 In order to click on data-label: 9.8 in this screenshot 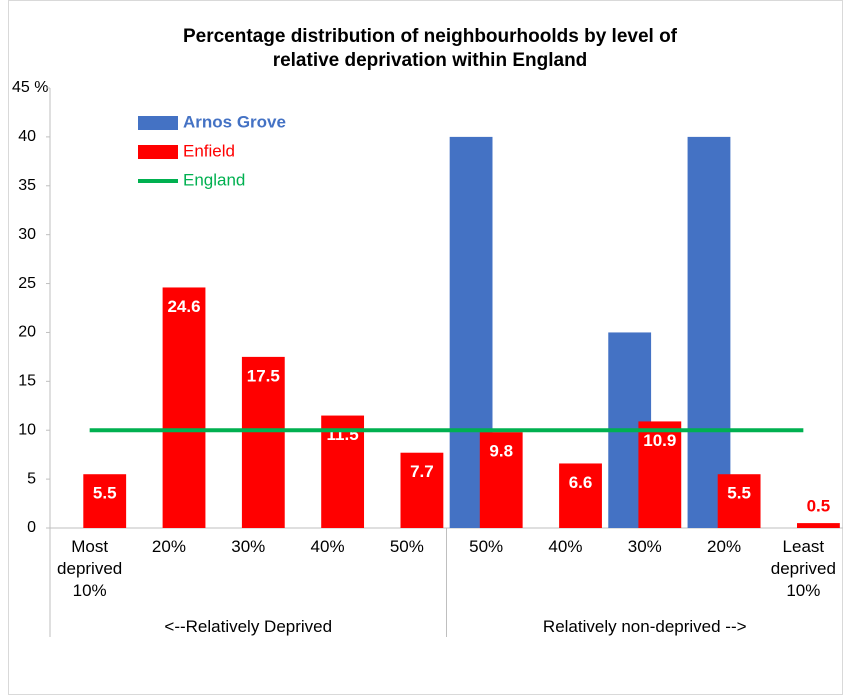, I will do `click(501, 451)`.